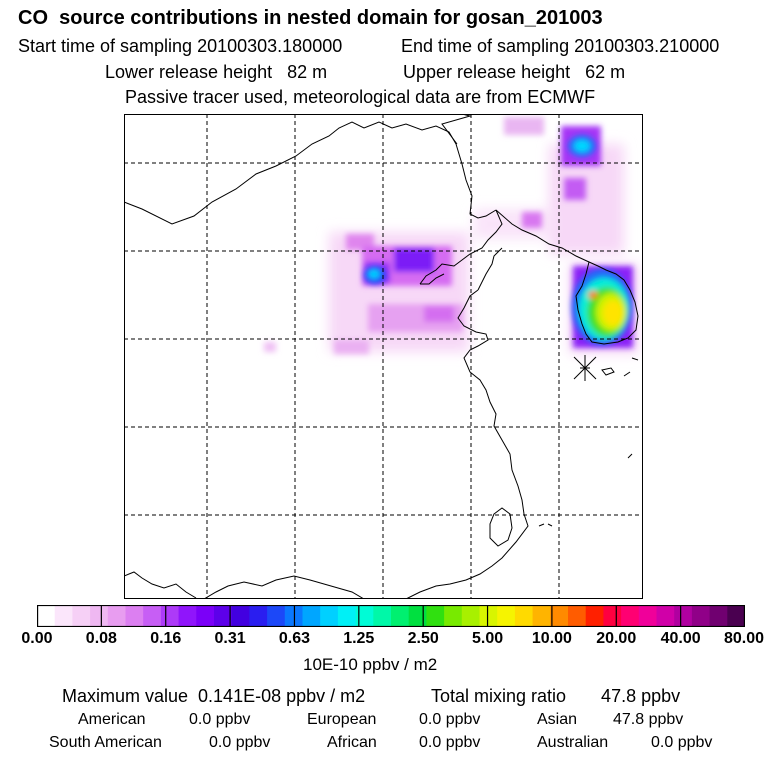 The image size is (768, 768). I want to click on region-value-australian: 0.0 ppbv, so click(682, 742).